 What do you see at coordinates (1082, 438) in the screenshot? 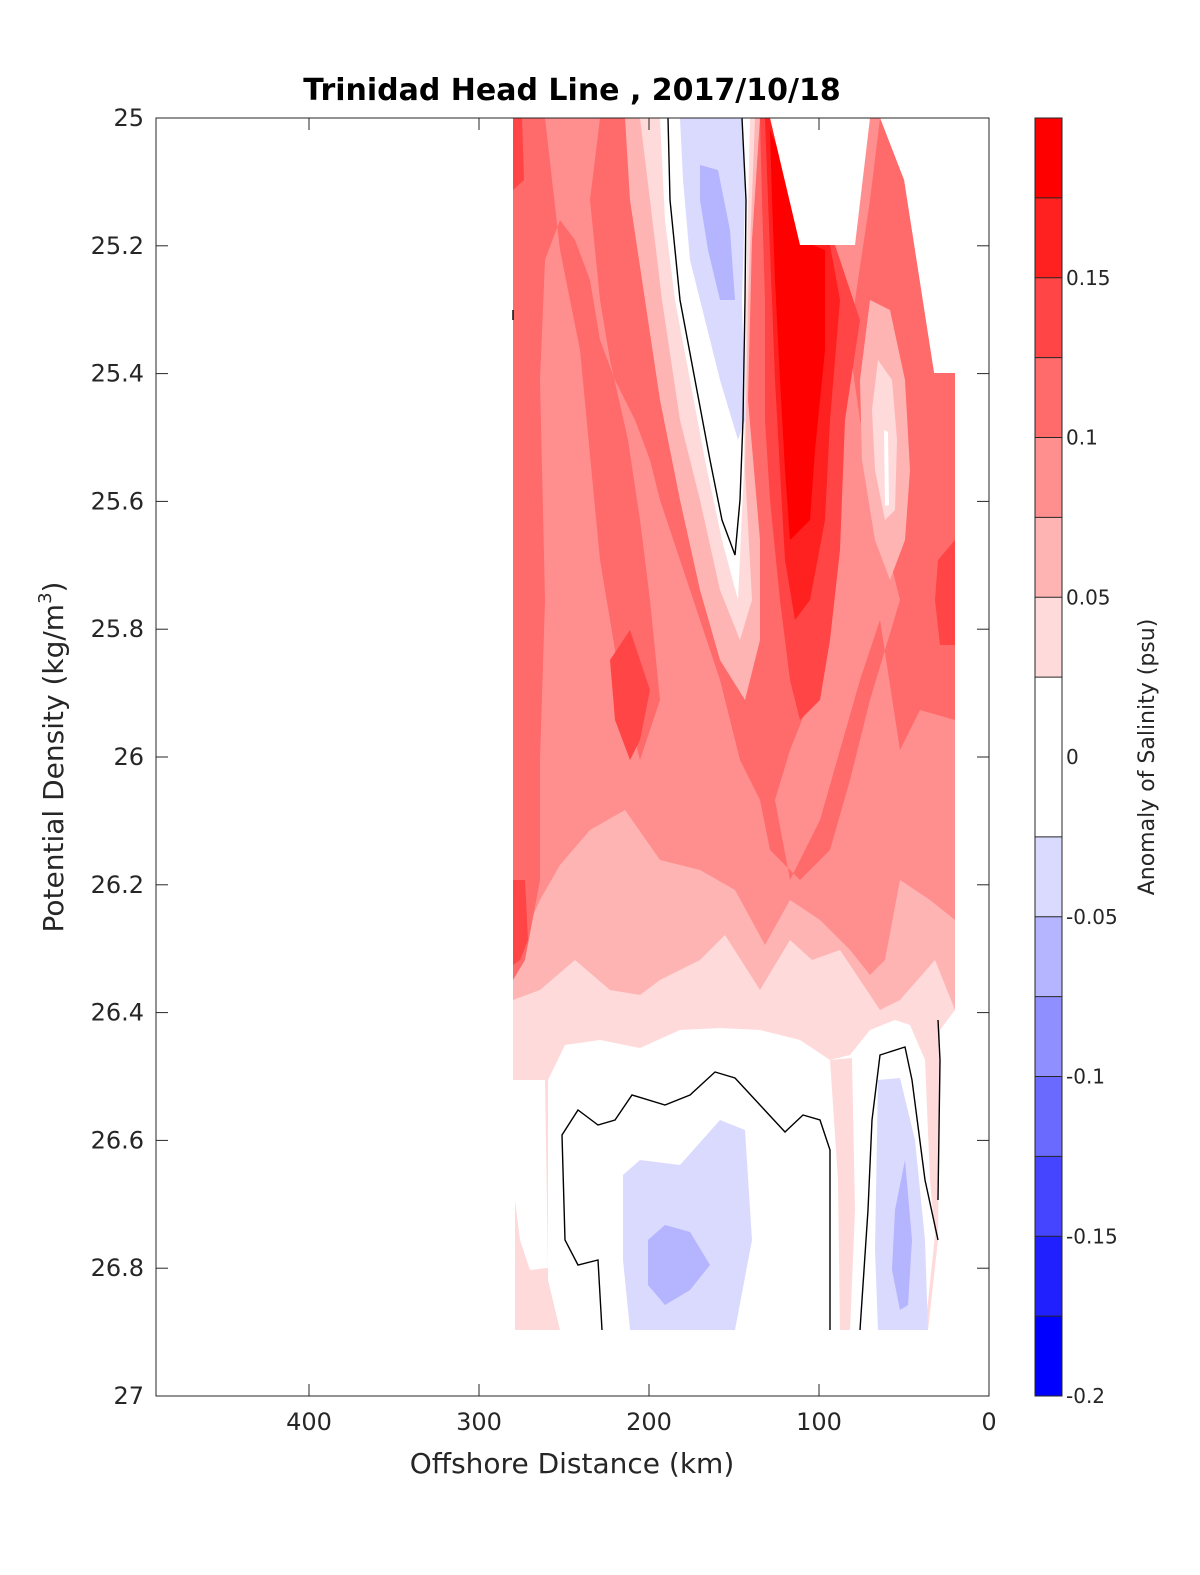
I see `colorbar-tick-label: 0.1` at bounding box center [1082, 438].